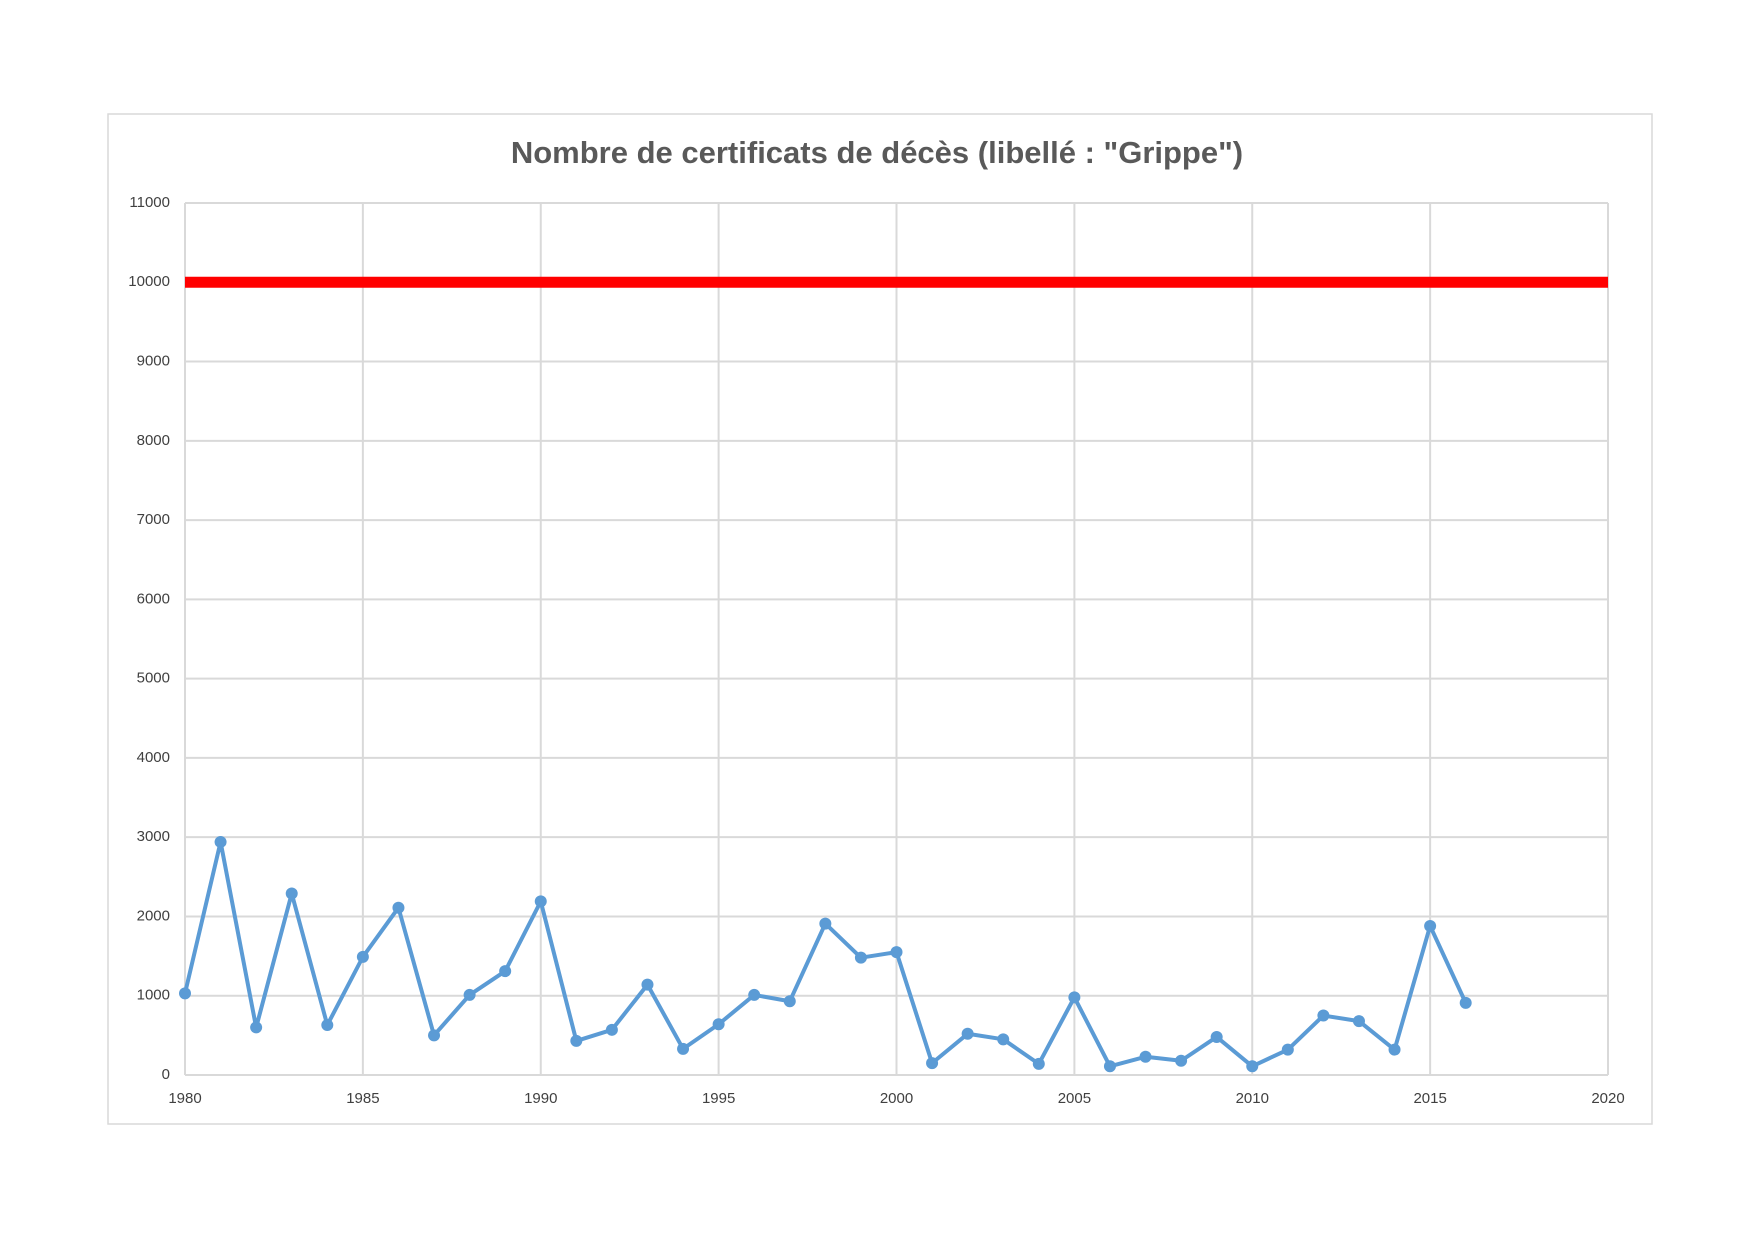 The width and height of the screenshot is (1754, 1241). Describe the element at coordinates (153, 598) in the screenshot. I see `y-tick-label: 6000` at that location.